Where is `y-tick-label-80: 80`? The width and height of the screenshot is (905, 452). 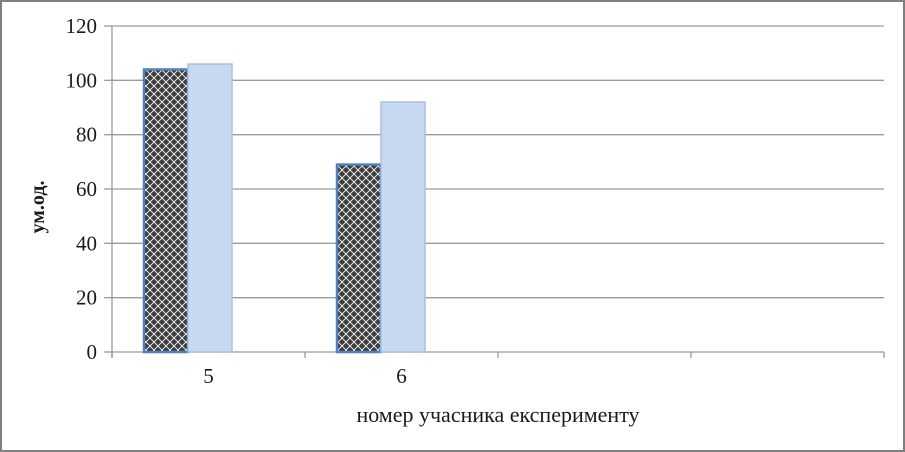 y-tick-label-80: 80 is located at coordinates (86, 135).